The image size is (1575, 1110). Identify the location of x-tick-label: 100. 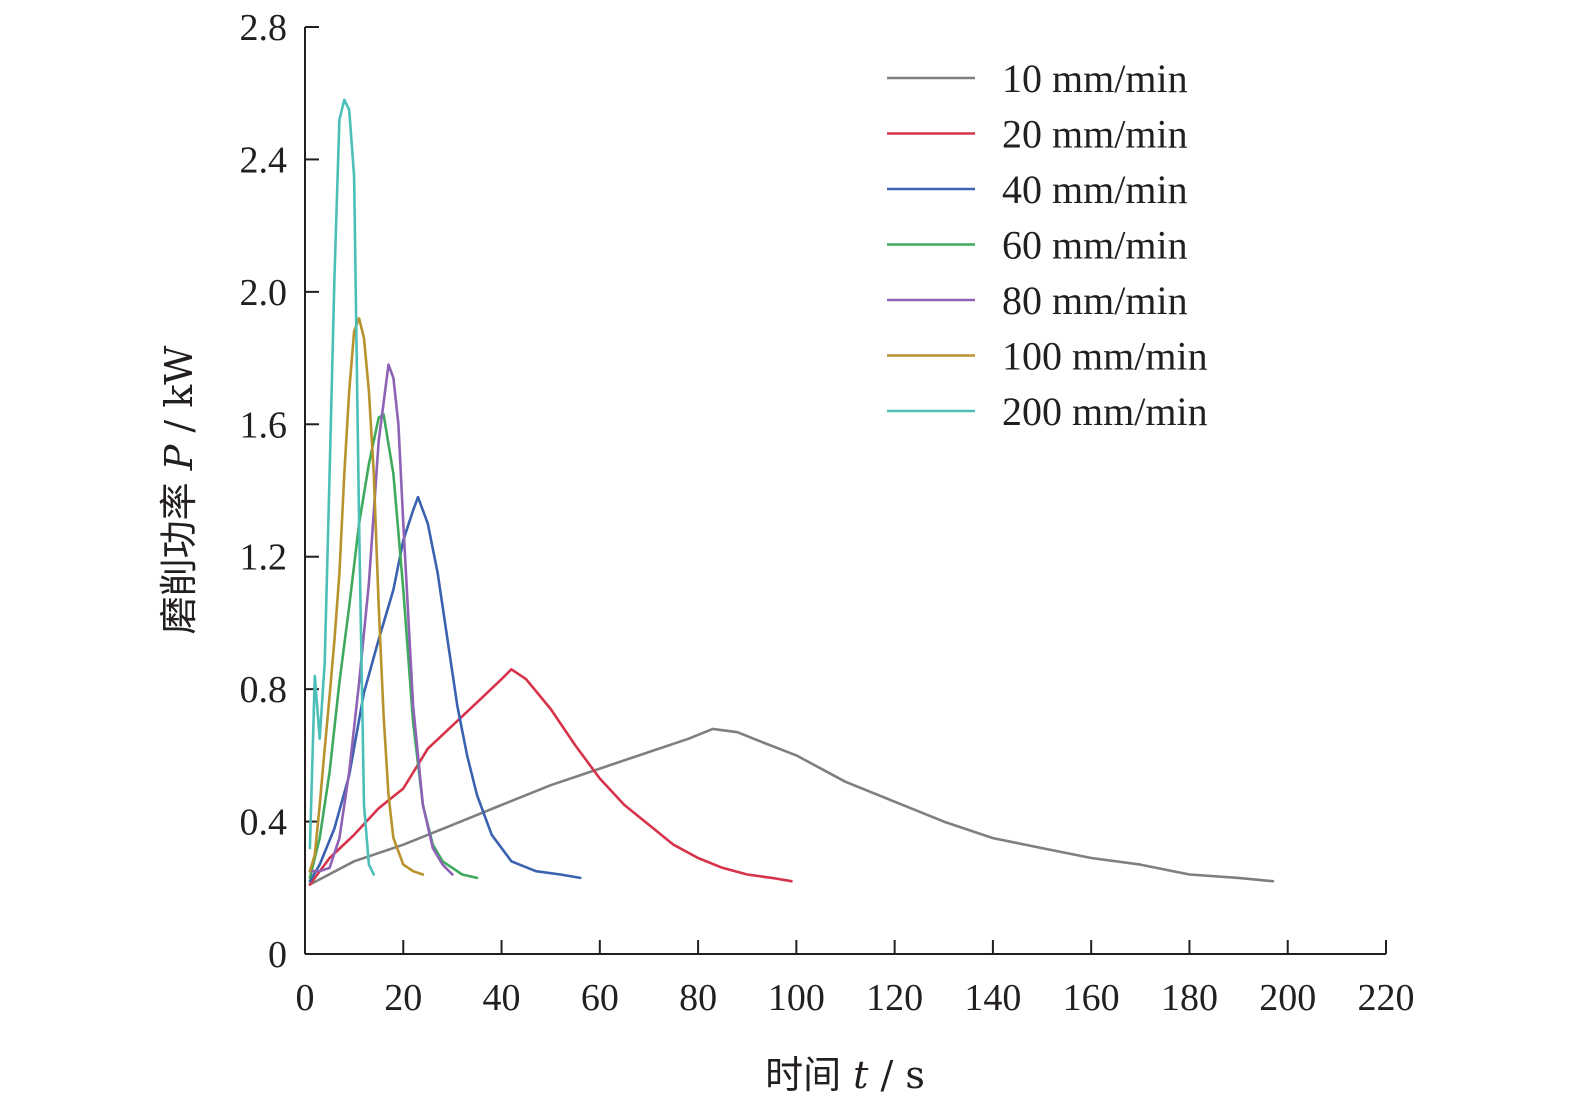
(796, 998).